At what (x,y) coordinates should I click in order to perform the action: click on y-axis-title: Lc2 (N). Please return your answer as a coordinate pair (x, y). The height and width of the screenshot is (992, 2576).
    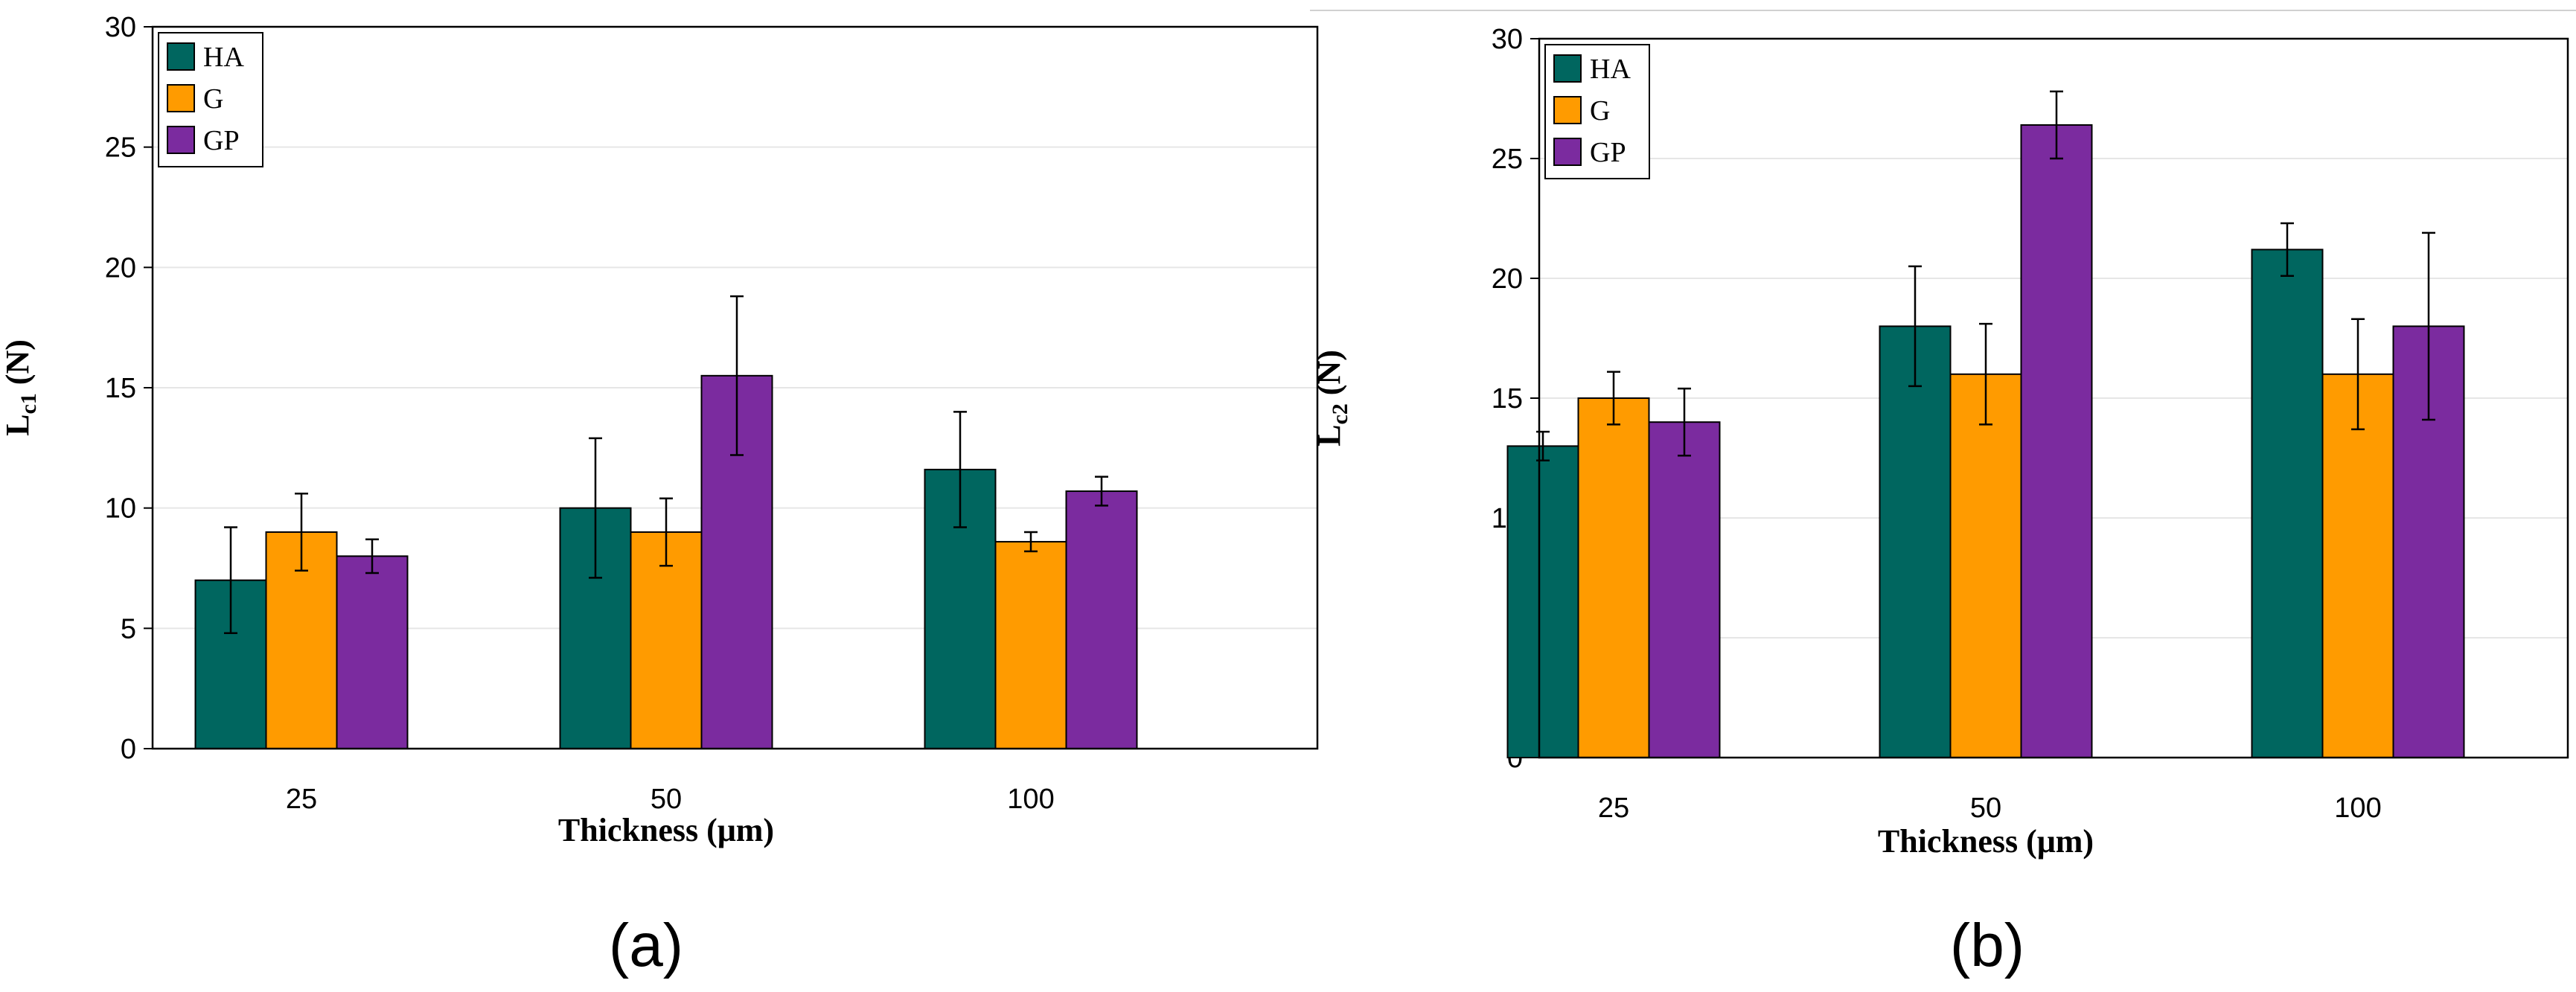
    Looking at the image, I should click on (1331, 398).